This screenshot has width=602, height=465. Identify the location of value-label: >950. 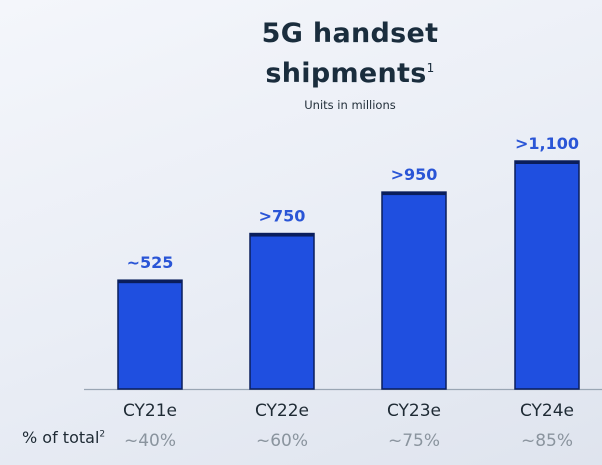
(414, 174).